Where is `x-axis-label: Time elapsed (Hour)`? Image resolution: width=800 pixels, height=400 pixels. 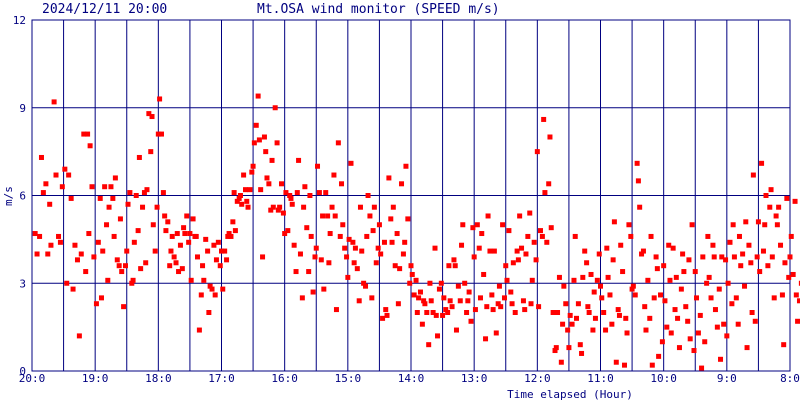
x-axis-label: Time elapsed (Hour) is located at coordinates (570, 394).